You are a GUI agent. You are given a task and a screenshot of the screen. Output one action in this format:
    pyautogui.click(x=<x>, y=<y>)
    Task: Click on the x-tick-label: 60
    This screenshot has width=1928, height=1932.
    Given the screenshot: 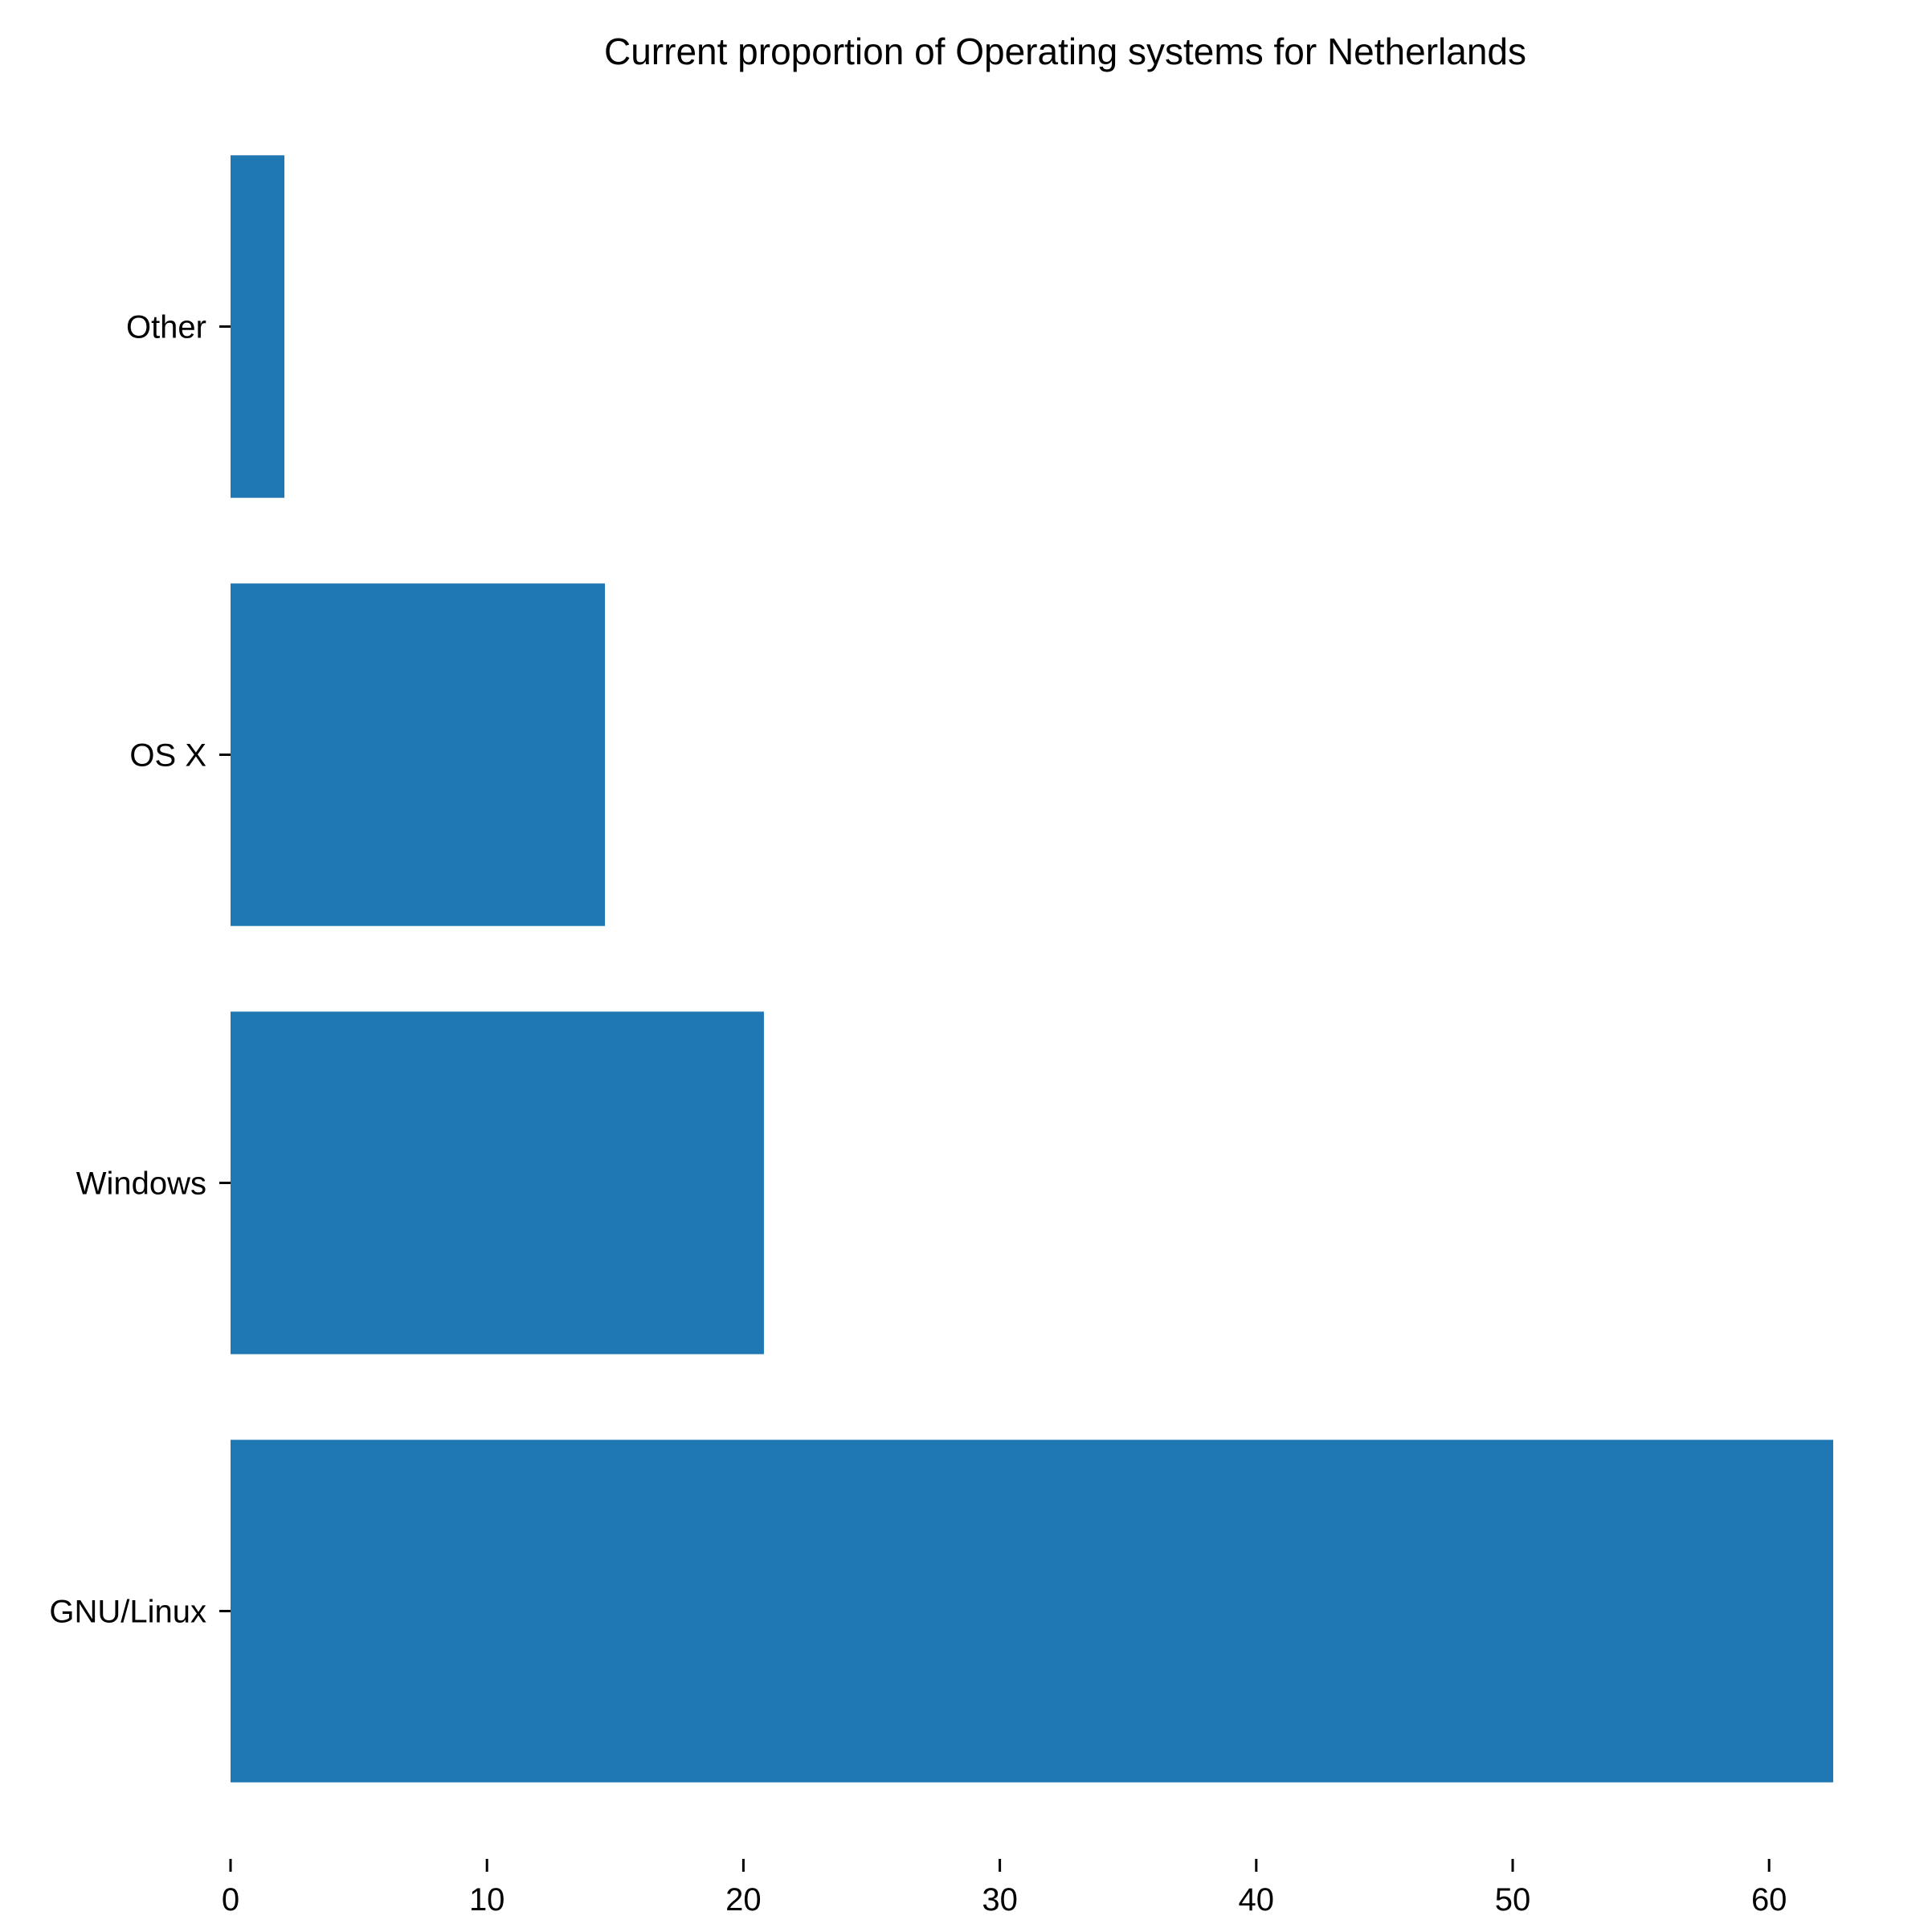 What is the action you would take?
    pyautogui.click(x=1769, y=1900)
    